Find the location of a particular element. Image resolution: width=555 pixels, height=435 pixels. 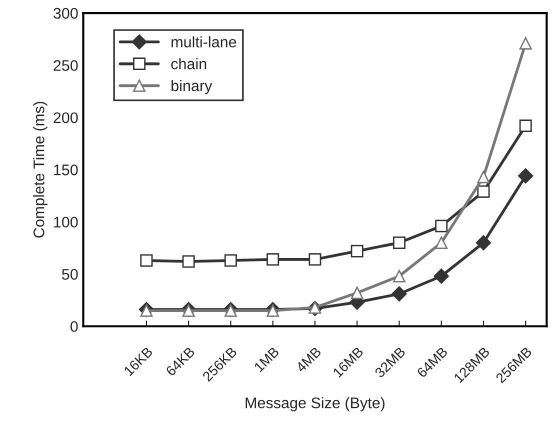

y-tick-label: 250 is located at coordinates (66, 65).